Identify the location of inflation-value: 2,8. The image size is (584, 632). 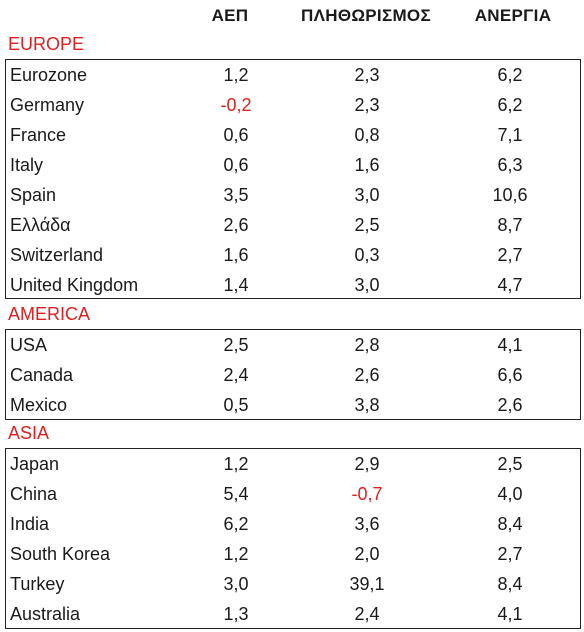
(367, 345).